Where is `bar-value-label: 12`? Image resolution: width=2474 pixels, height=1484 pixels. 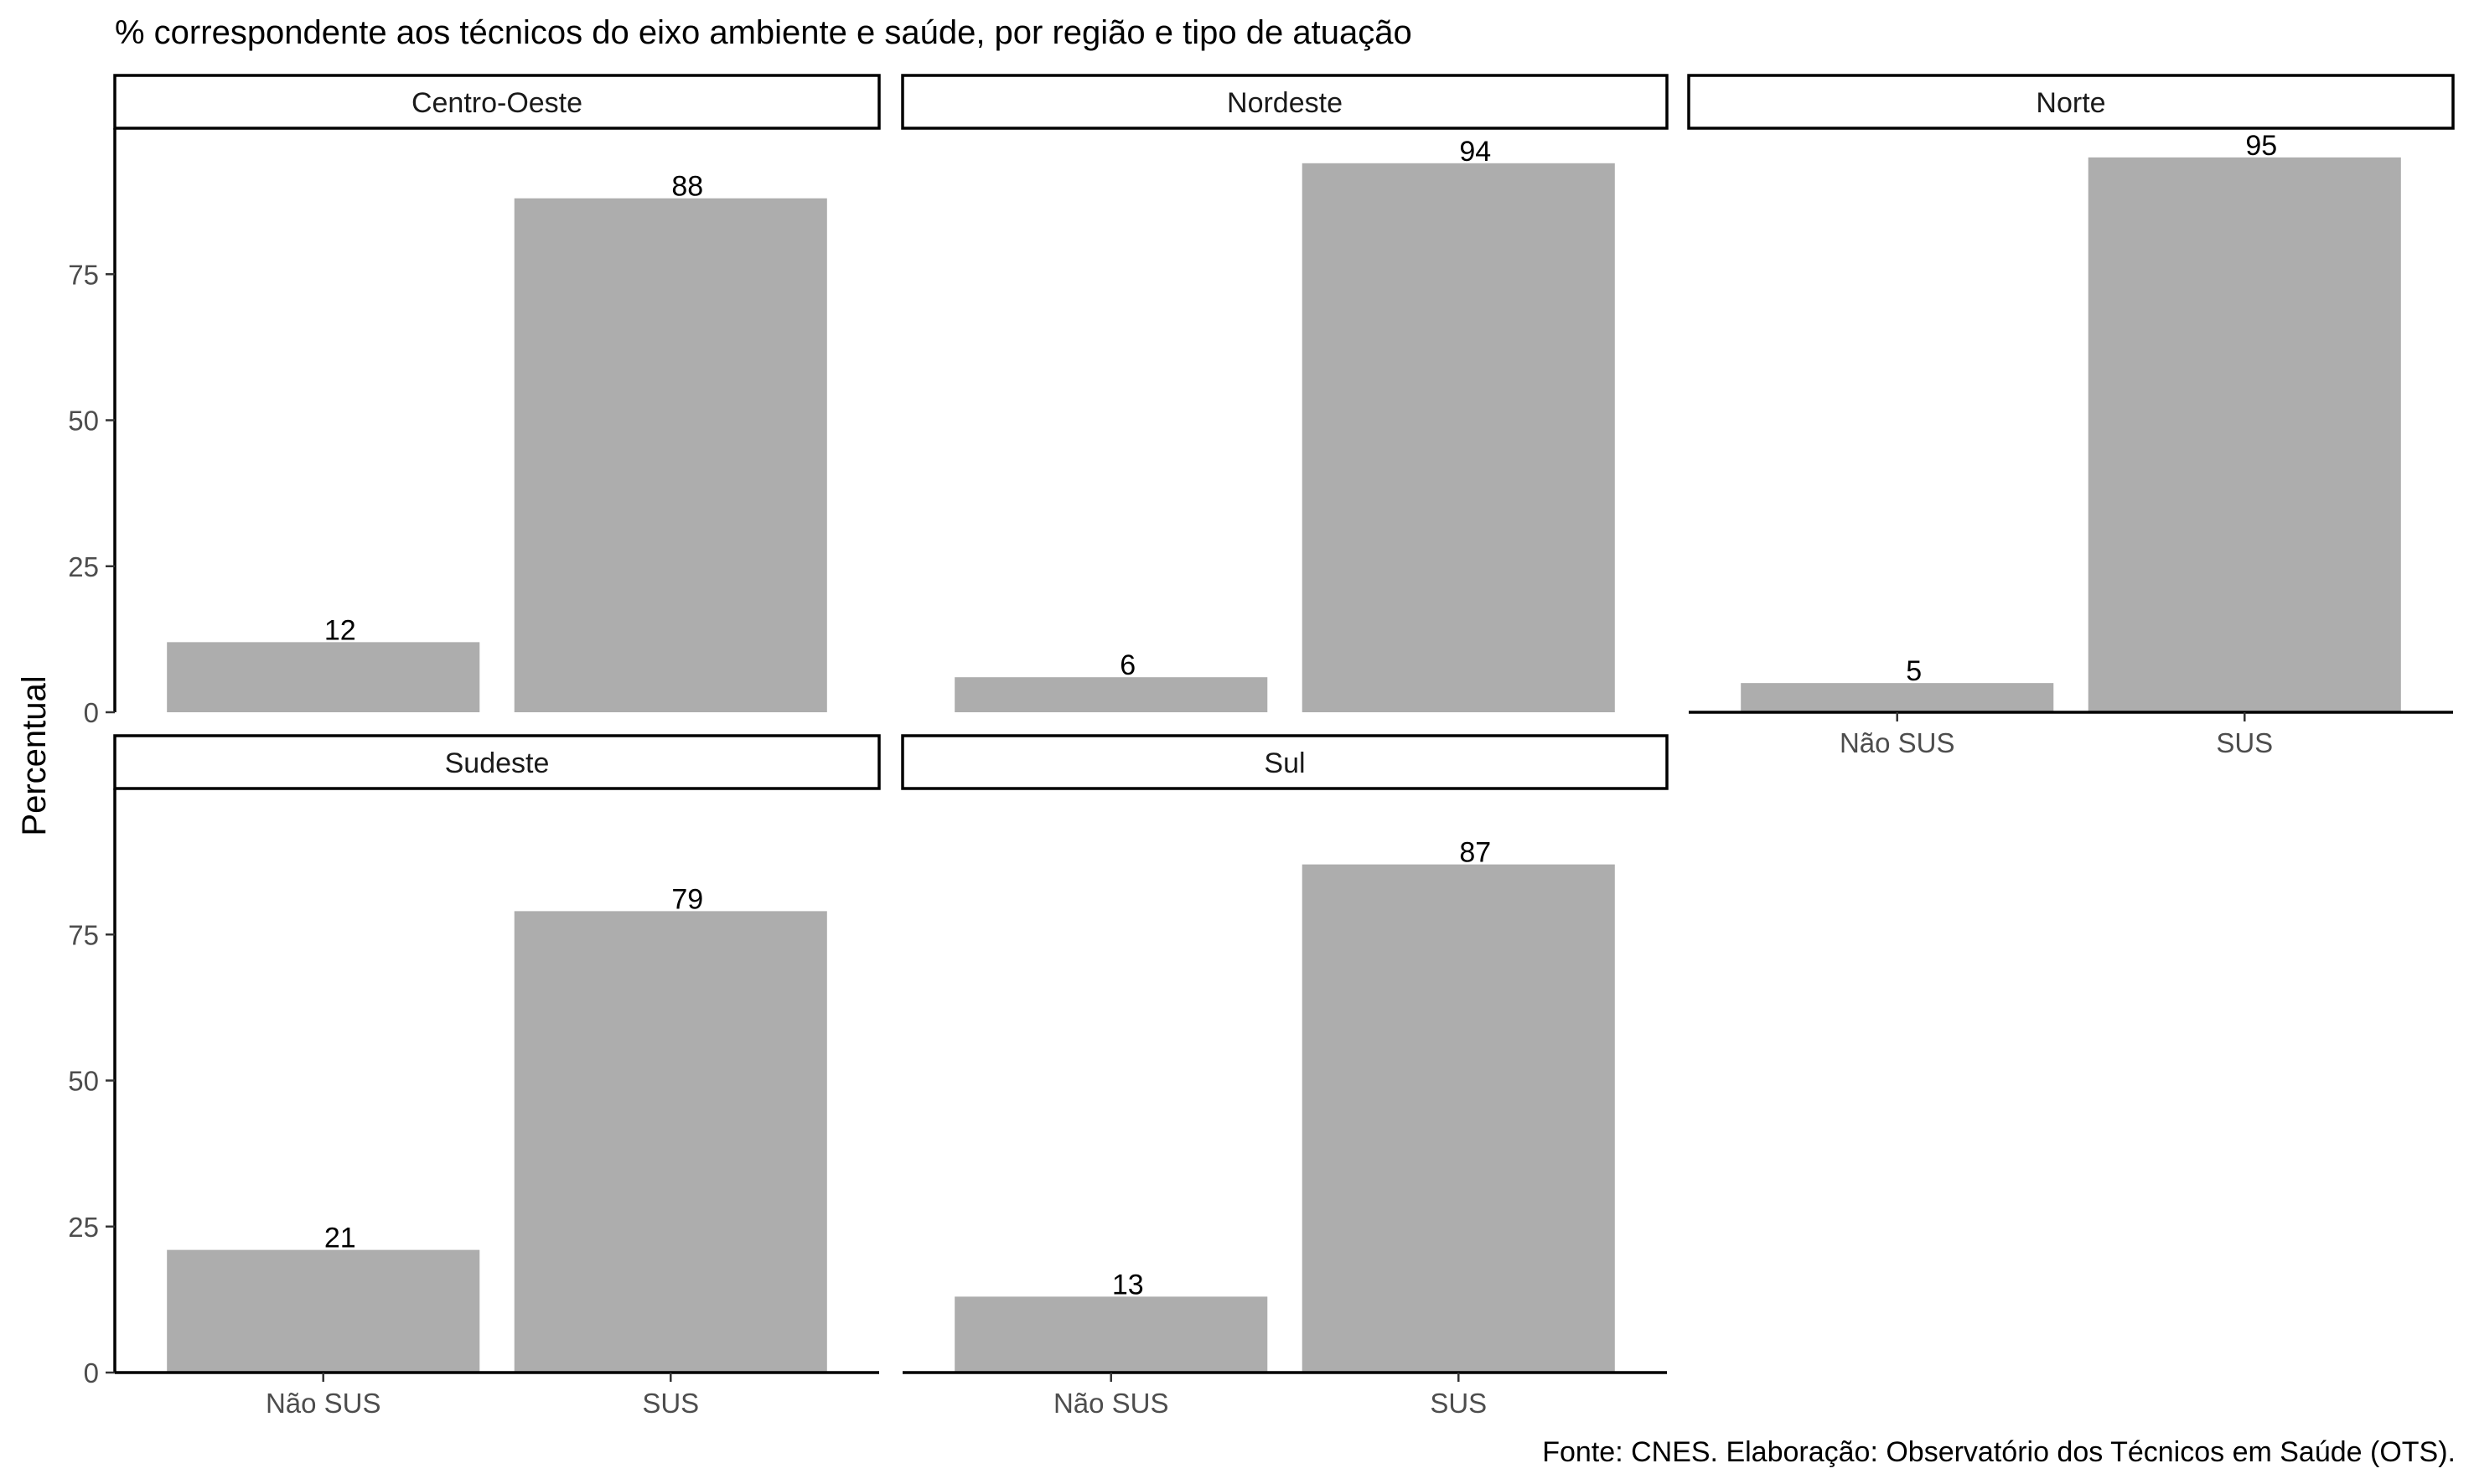 bar-value-label: 12 is located at coordinates (340, 630).